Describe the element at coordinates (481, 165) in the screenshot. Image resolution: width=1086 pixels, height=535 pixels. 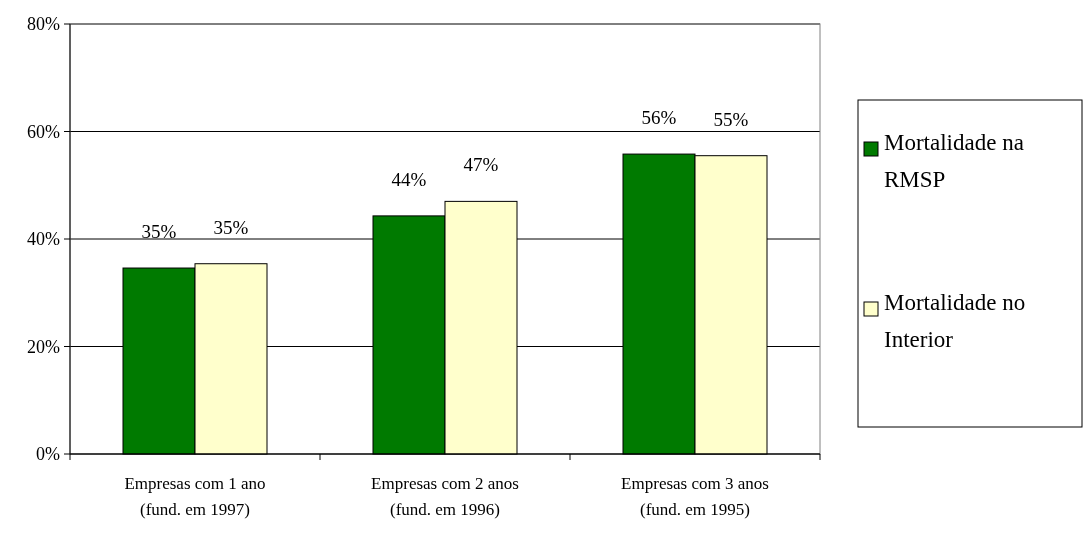
I see `data-label: 47%` at that location.